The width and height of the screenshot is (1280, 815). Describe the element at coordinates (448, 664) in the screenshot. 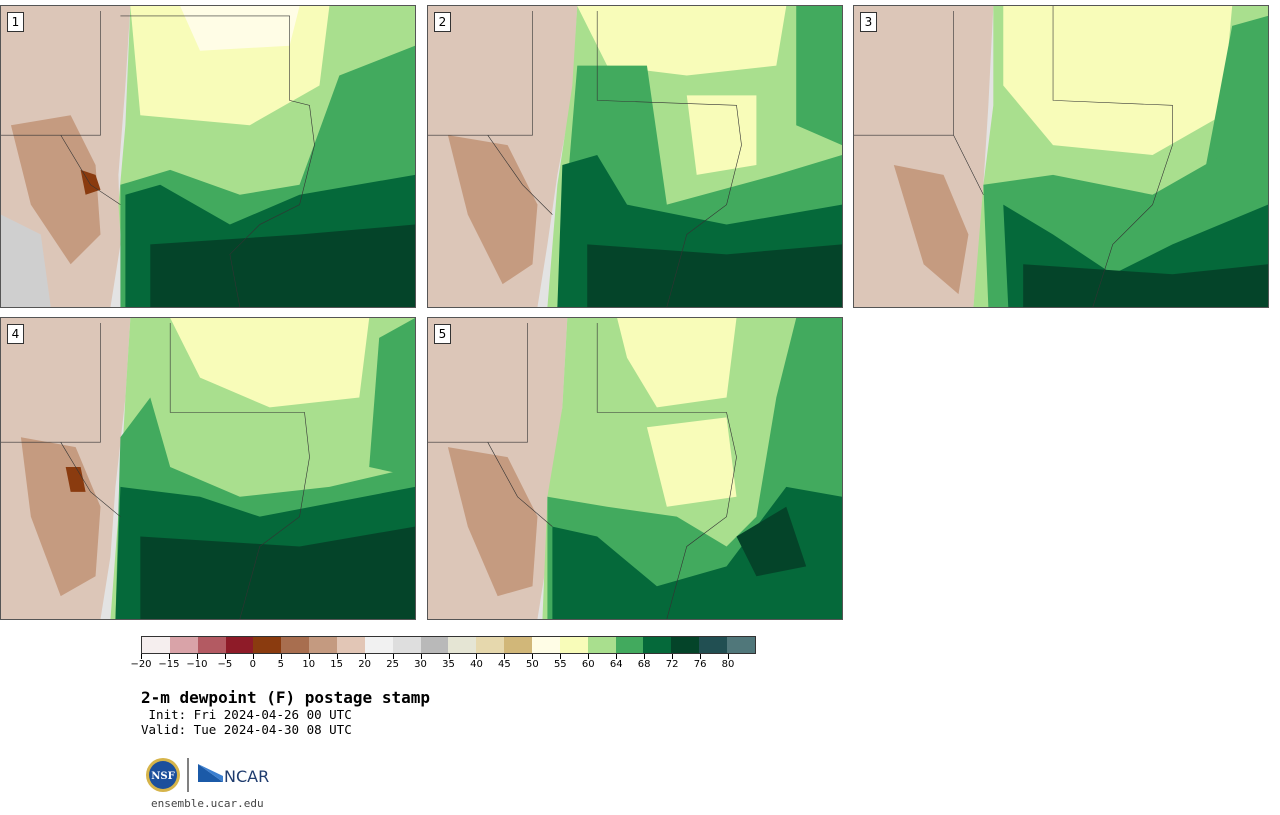

I see `colorbar-tick-label: 35` at that location.